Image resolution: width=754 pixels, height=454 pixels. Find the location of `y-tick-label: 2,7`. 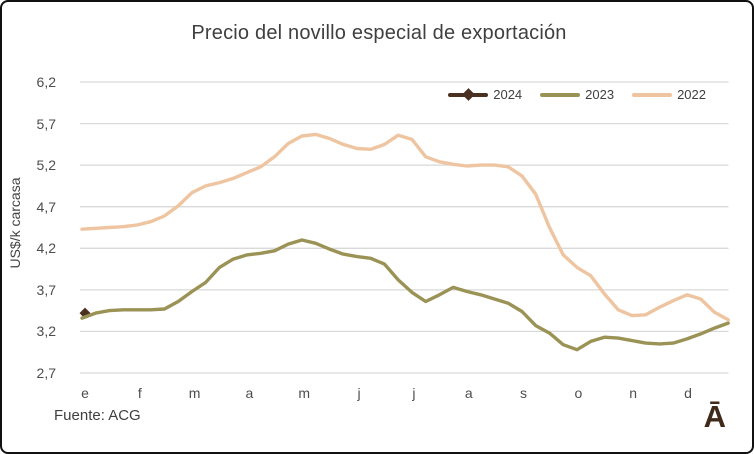

y-tick-label: 2,7 is located at coordinates (46, 373).